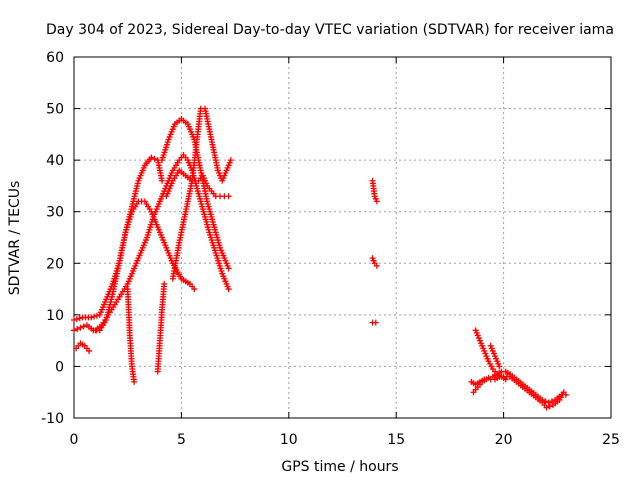 This screenshot has height=480, width=640. What do you see at coordinates (55, 58) in the screenshot?
I see `y-tick-label: 60` at bounding box center [55, 58].